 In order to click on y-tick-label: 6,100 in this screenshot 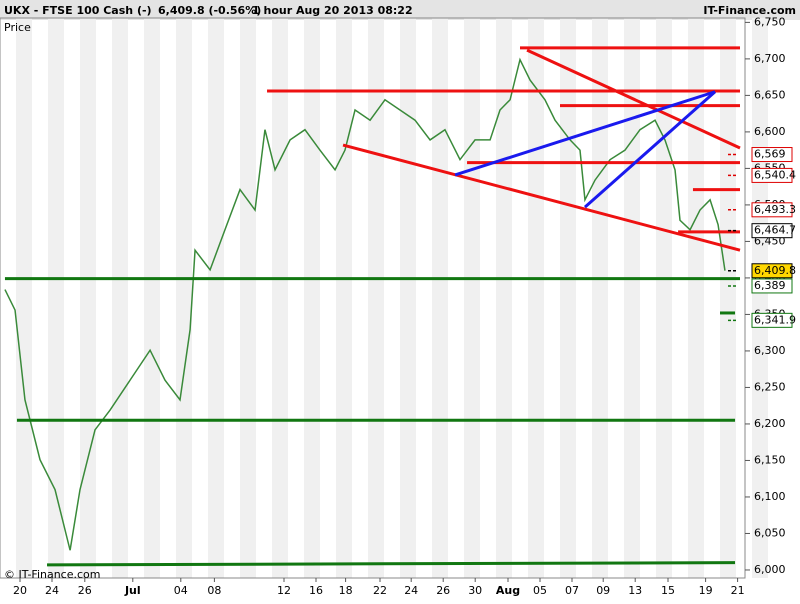, I will do `click(770, 496)`.